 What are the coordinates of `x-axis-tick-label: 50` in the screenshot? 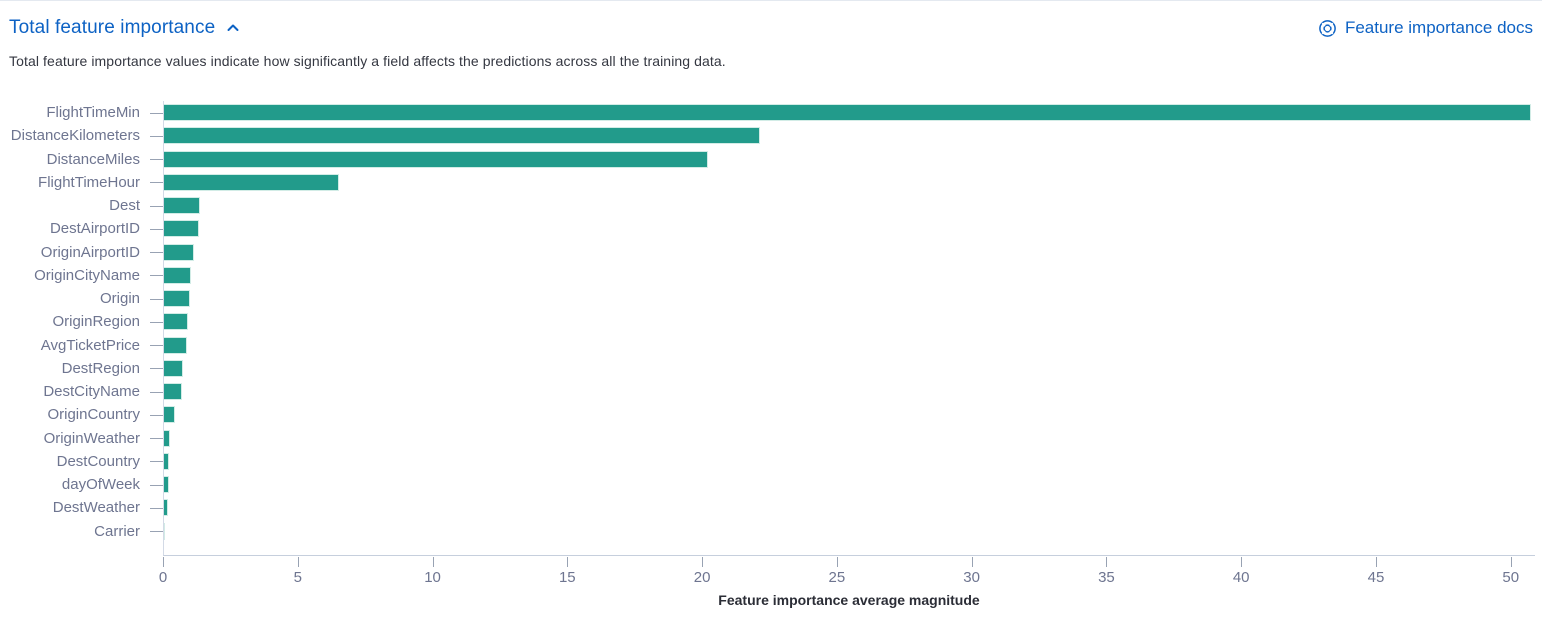 It's located at (1511, 577).